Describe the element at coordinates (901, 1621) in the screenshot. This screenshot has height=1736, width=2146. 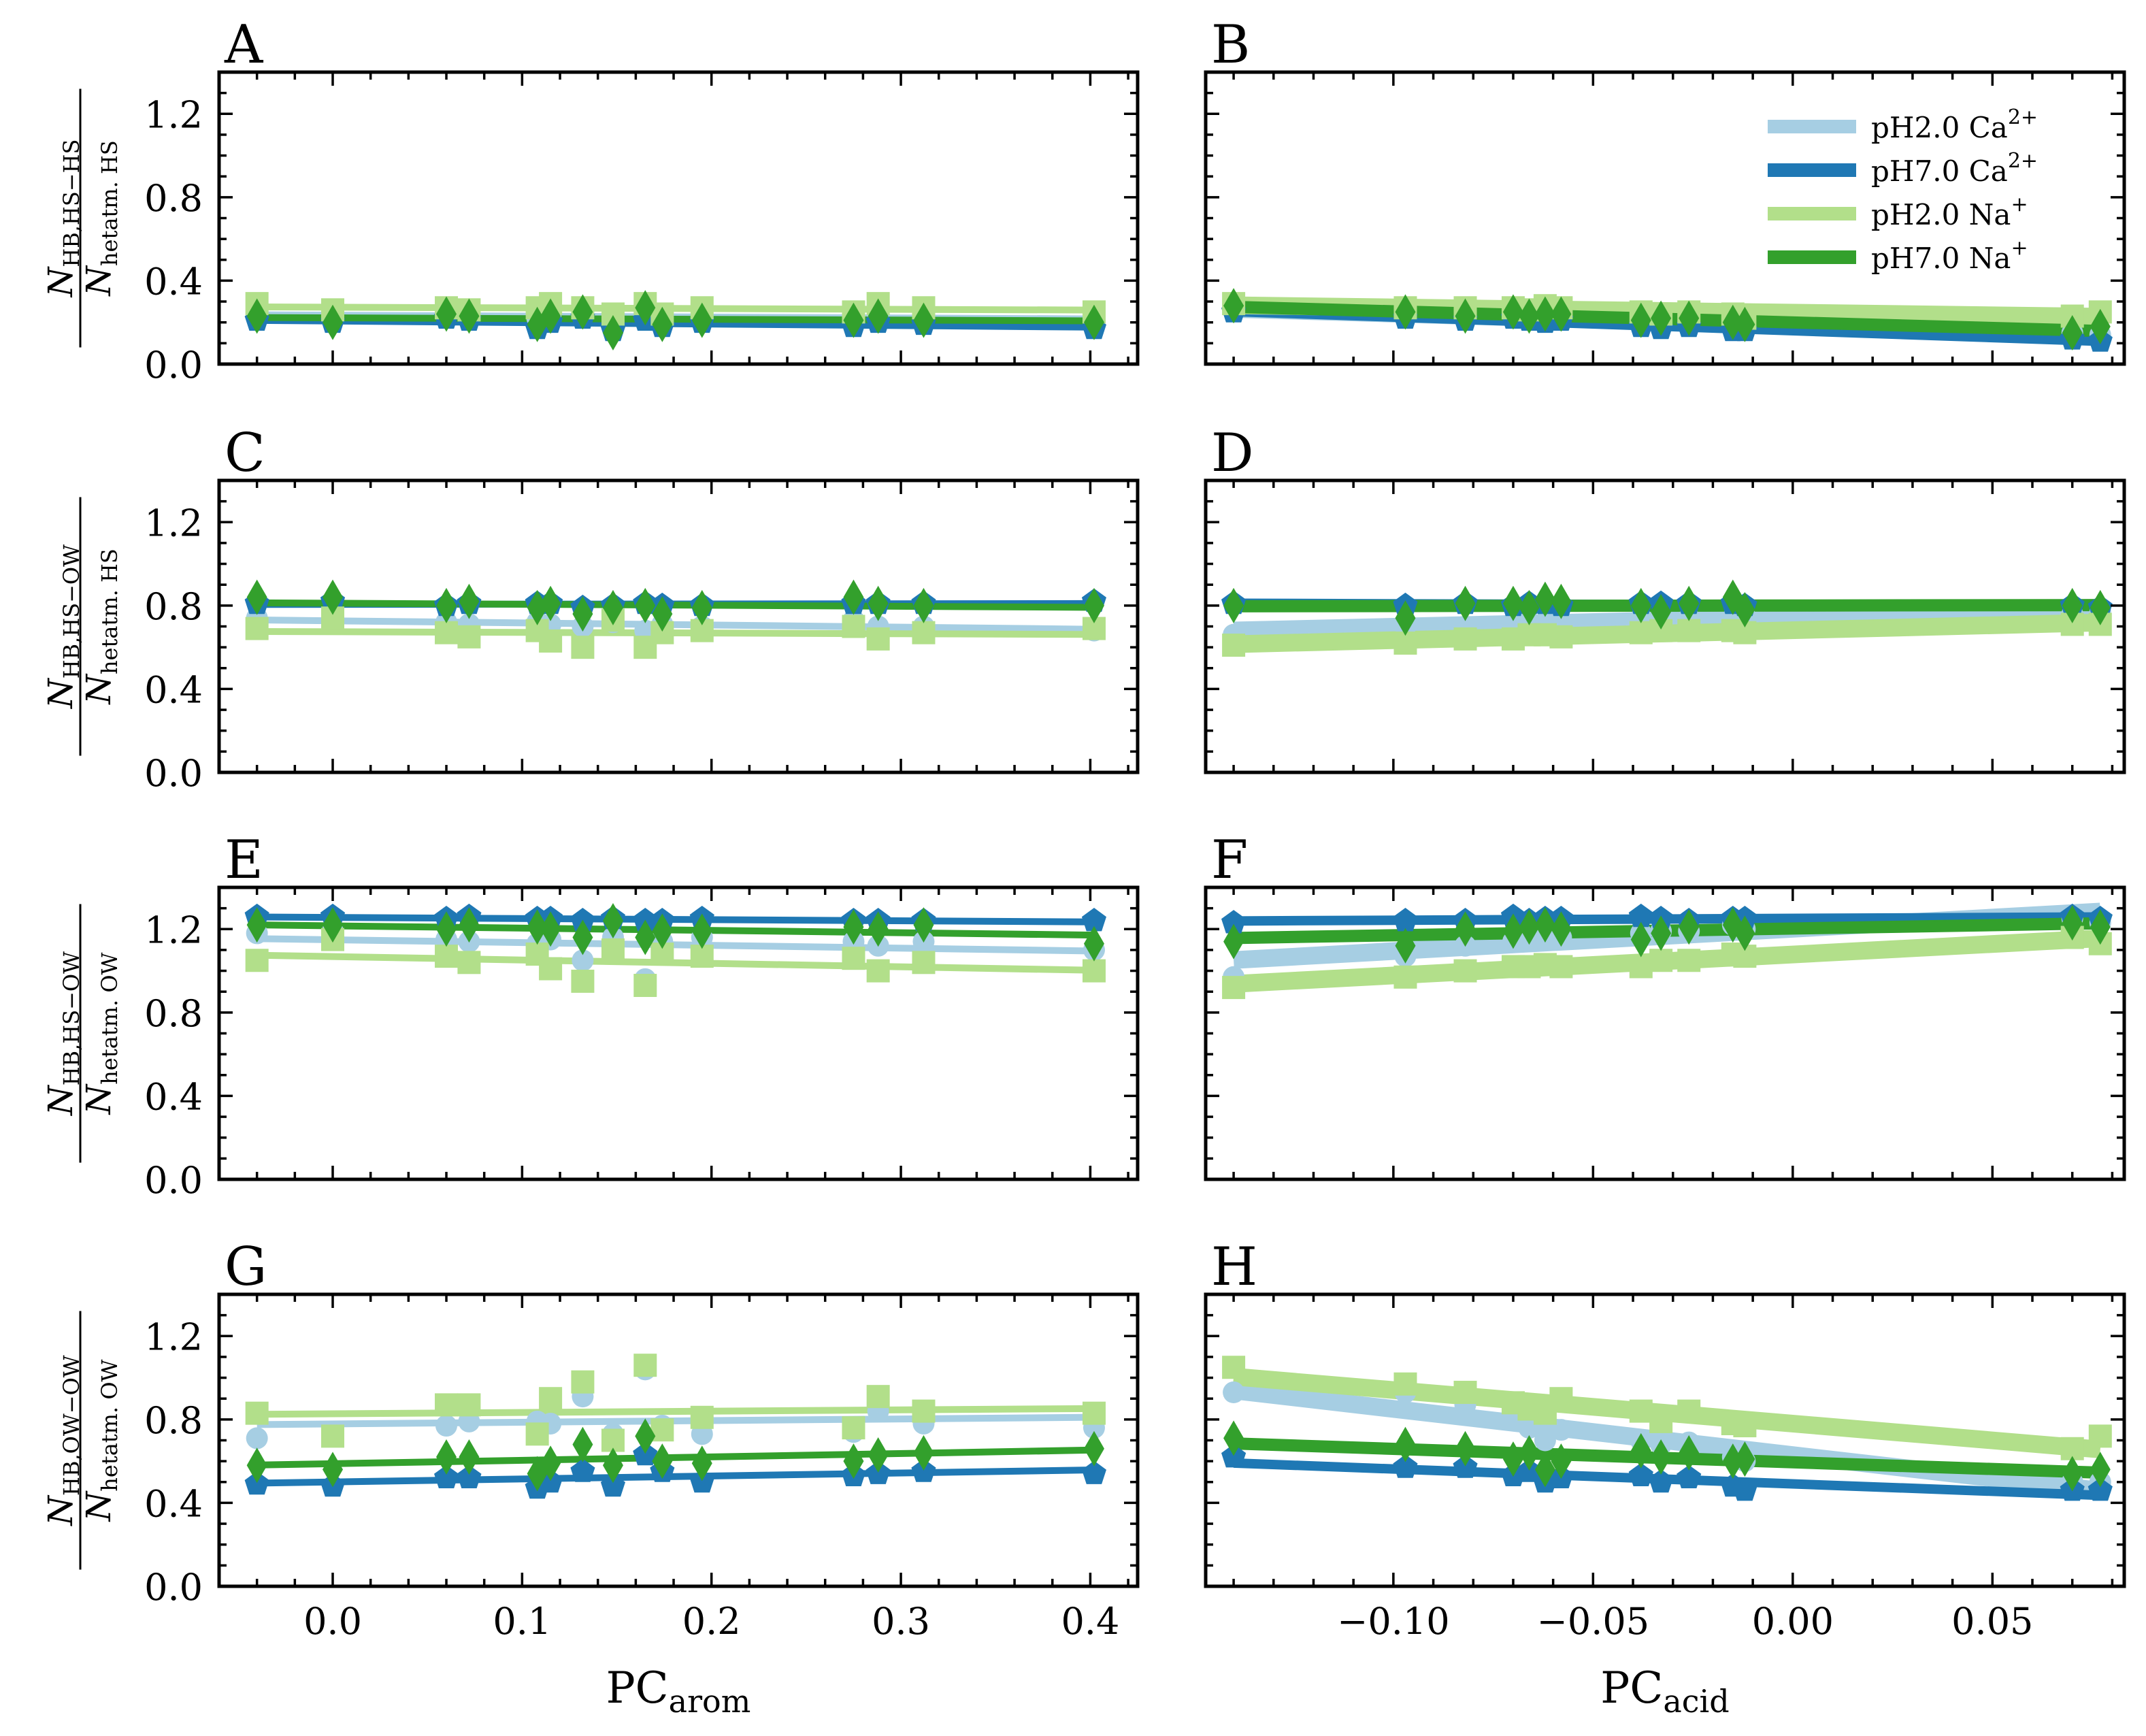
I see `x-tick-label: 0.3` at that location.